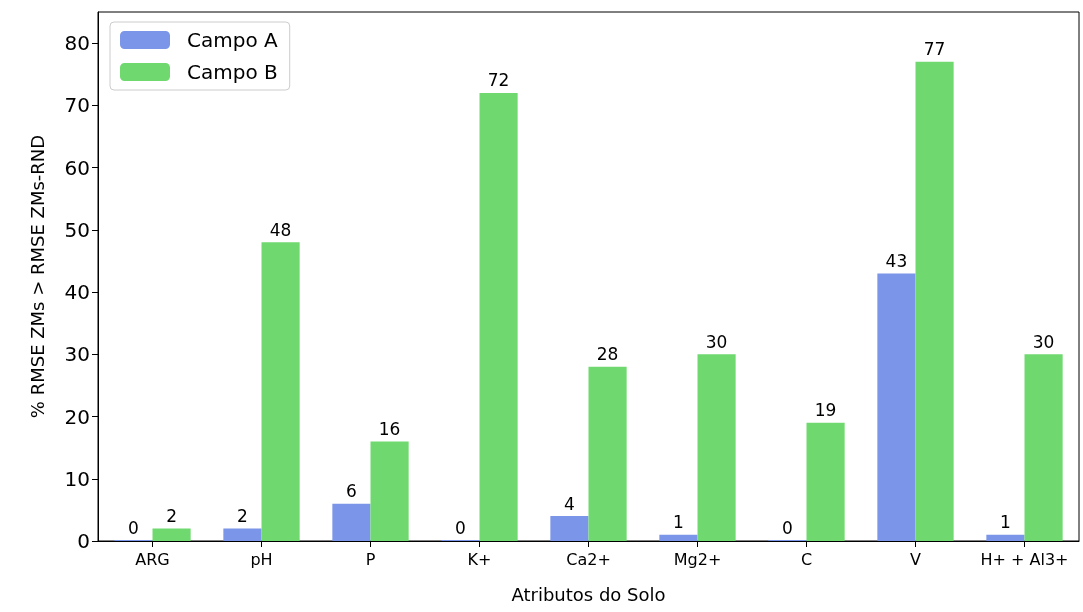 The width and height of the screenshot is (1083, 612). Describe the element at coordinates (588, 594) in the screenshot. I see `x-axis-title: Atributos do Solo` at that location.